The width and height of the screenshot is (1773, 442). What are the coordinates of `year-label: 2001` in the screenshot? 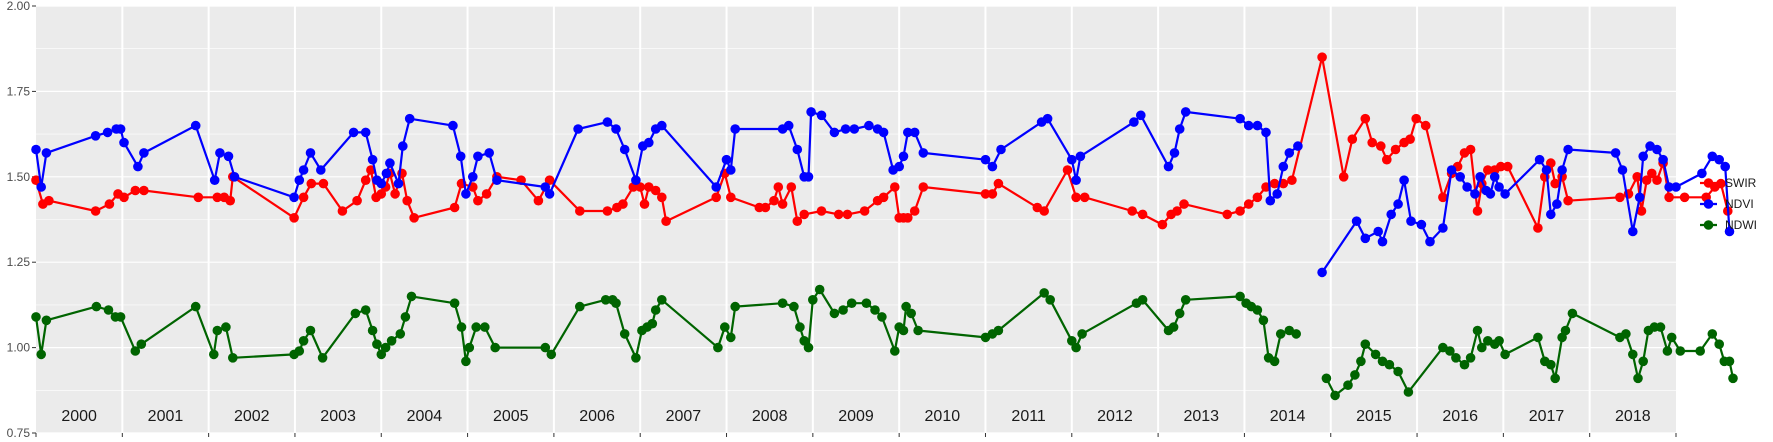 It's located at (166, 416).